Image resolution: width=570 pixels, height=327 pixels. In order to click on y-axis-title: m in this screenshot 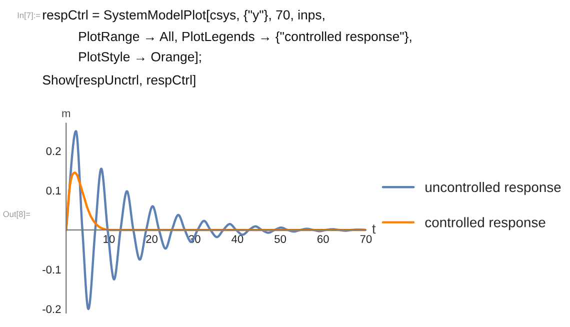, I will do `click(66, 114)`.